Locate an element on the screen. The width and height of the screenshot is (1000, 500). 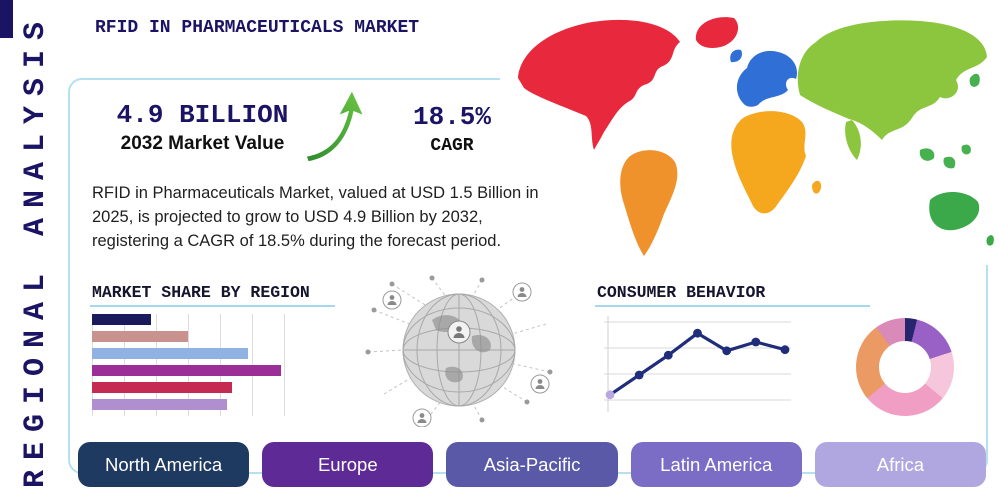
market-value-label: 2032 Market Value is located at coordinates (202, 143).